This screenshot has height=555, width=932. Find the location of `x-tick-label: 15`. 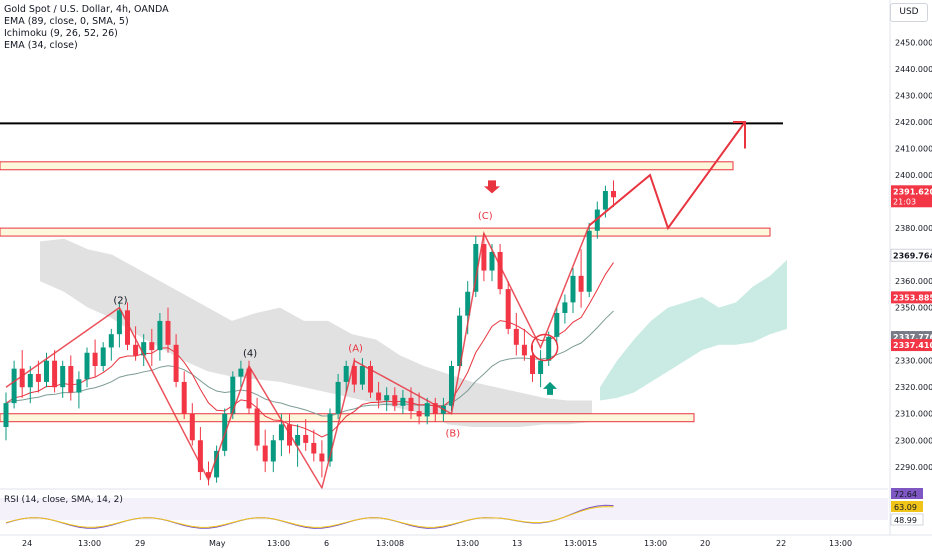

x-tick-label: 15 is located at coordinates (592, 543).